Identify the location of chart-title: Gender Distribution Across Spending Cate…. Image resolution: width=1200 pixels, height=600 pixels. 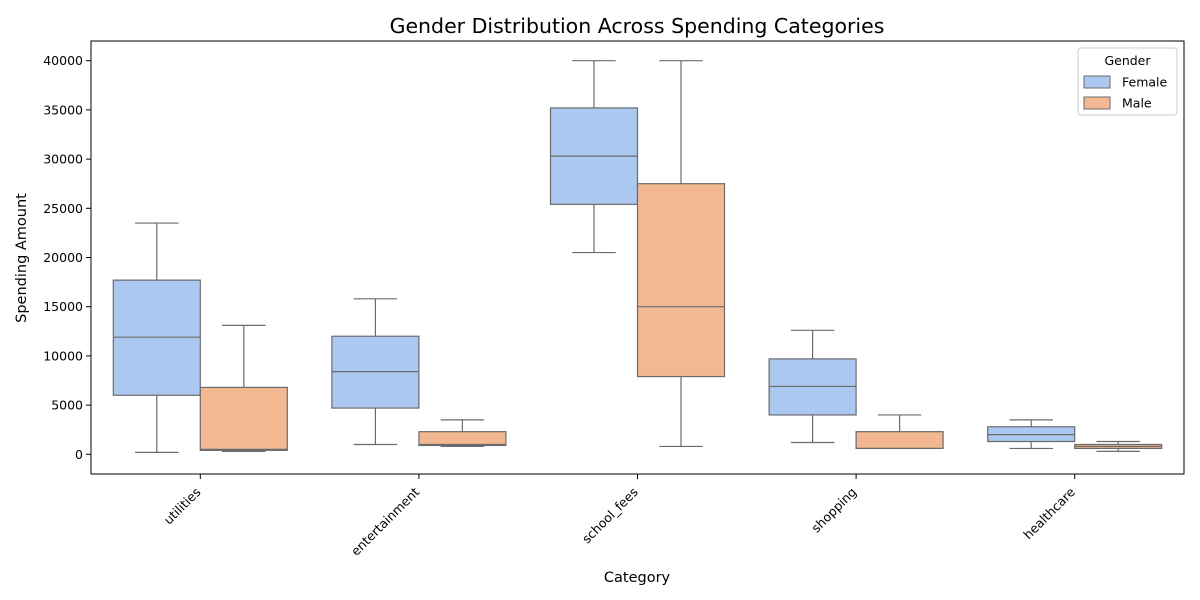
(637, 26).